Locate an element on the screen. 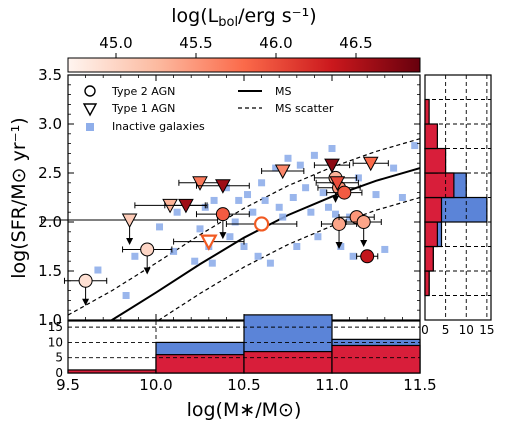 This screenshot has height=430, width=507. colorbar-ticks: 45.0 45.5 46.0 46.5 is located at coordinates (236, 46).